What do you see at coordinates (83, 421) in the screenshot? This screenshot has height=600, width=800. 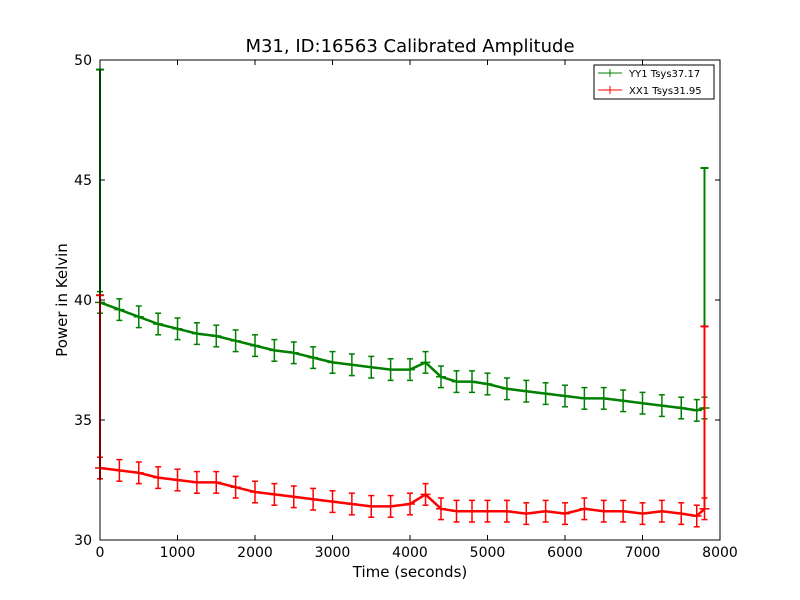 I see `y-tick-label: 35` at bounding box center [83, 421].